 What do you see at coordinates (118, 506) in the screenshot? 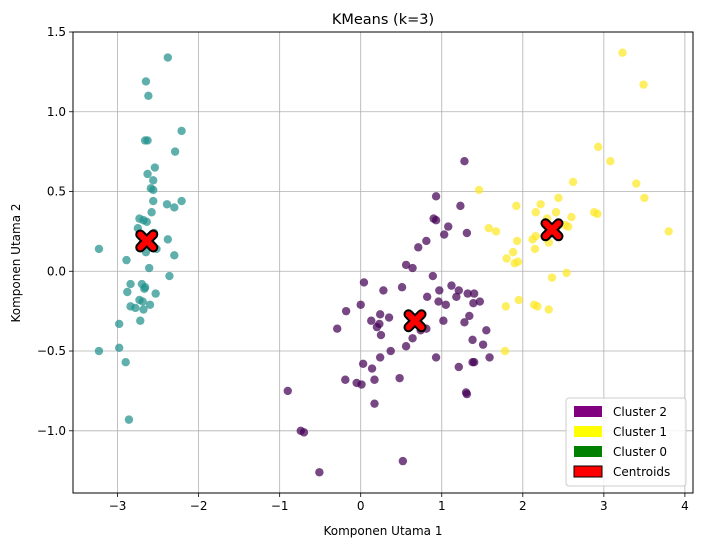
I see `x-tick-label: −3` at bounding box center [118, 506].